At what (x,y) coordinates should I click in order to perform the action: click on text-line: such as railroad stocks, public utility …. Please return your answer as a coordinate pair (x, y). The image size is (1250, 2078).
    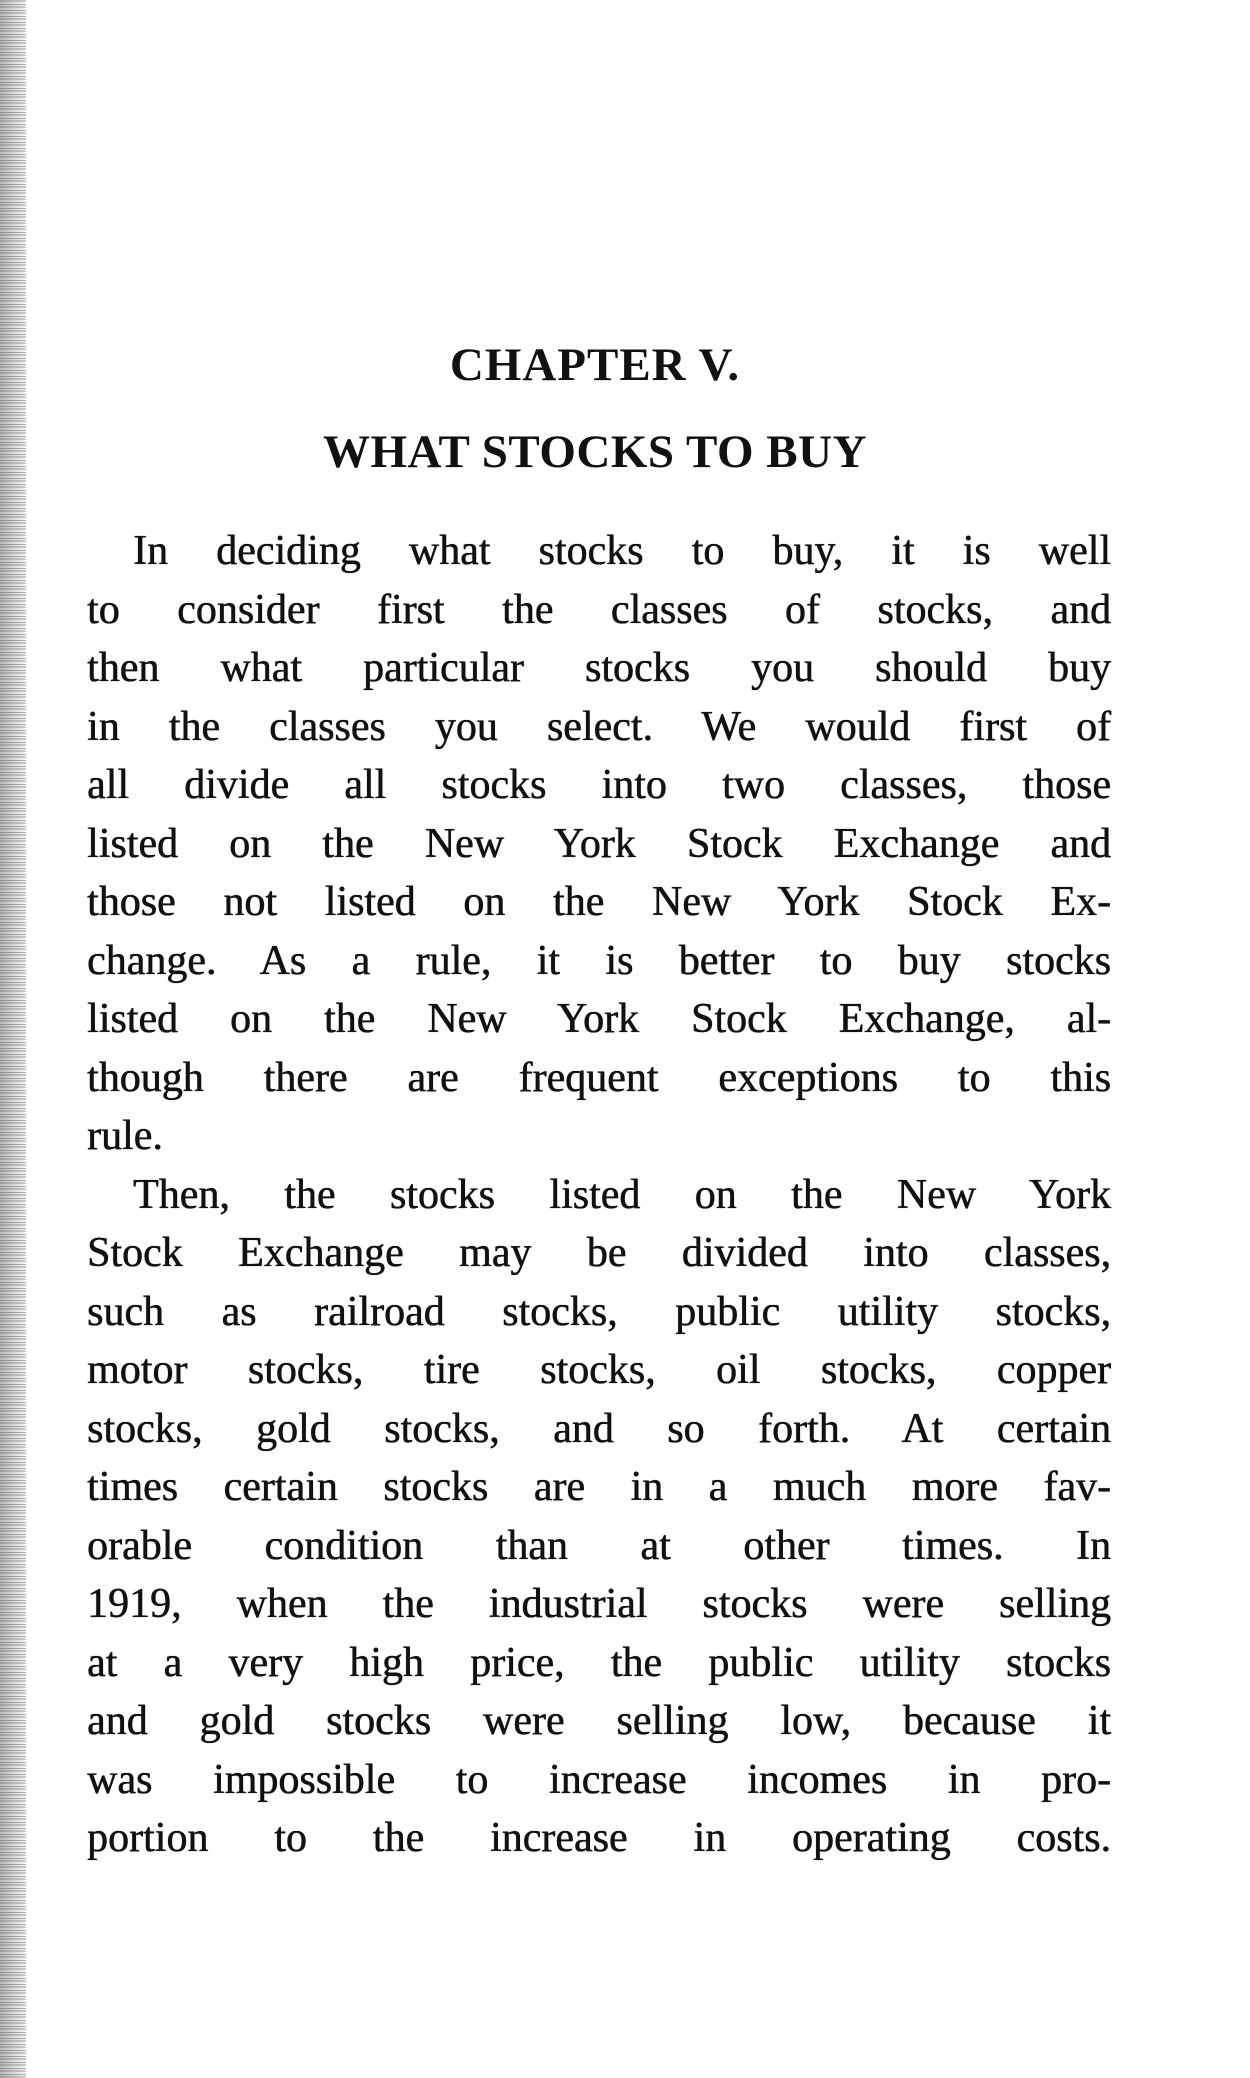
    Looking at the image, I should click on (599, 1311).